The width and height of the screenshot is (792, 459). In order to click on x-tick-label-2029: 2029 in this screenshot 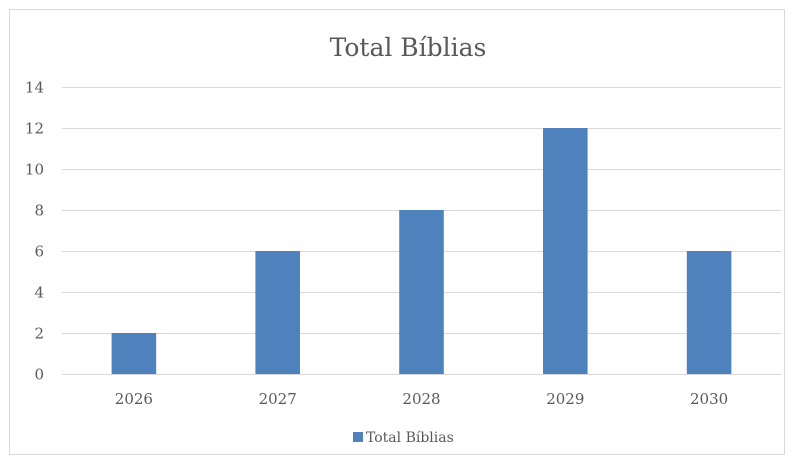, I will do `click(565, 399)`.